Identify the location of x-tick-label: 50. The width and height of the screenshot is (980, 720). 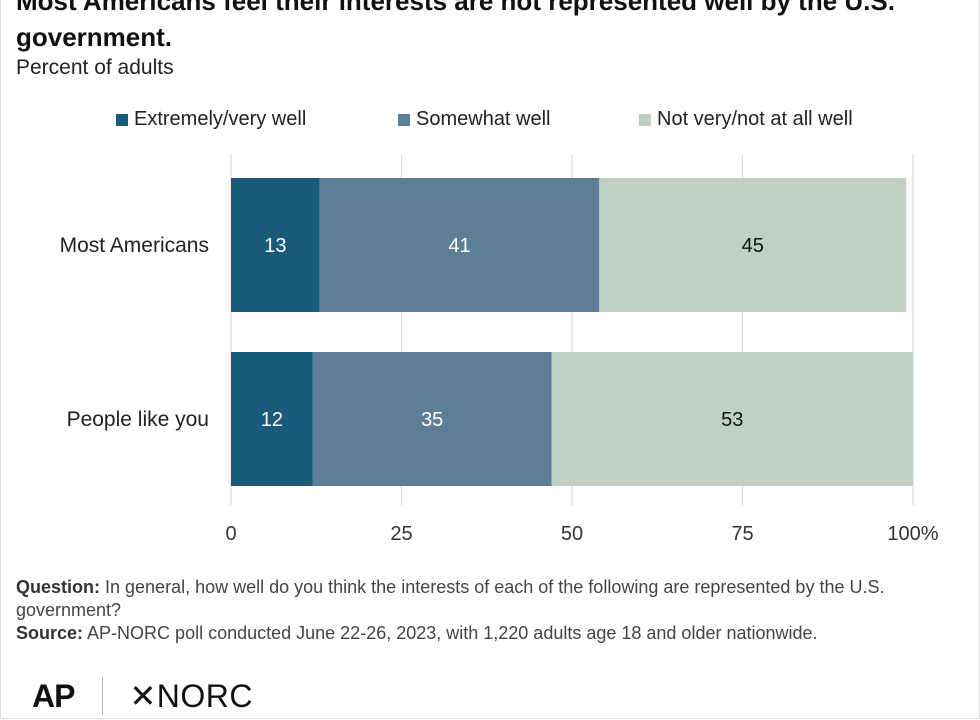
(572, 534).